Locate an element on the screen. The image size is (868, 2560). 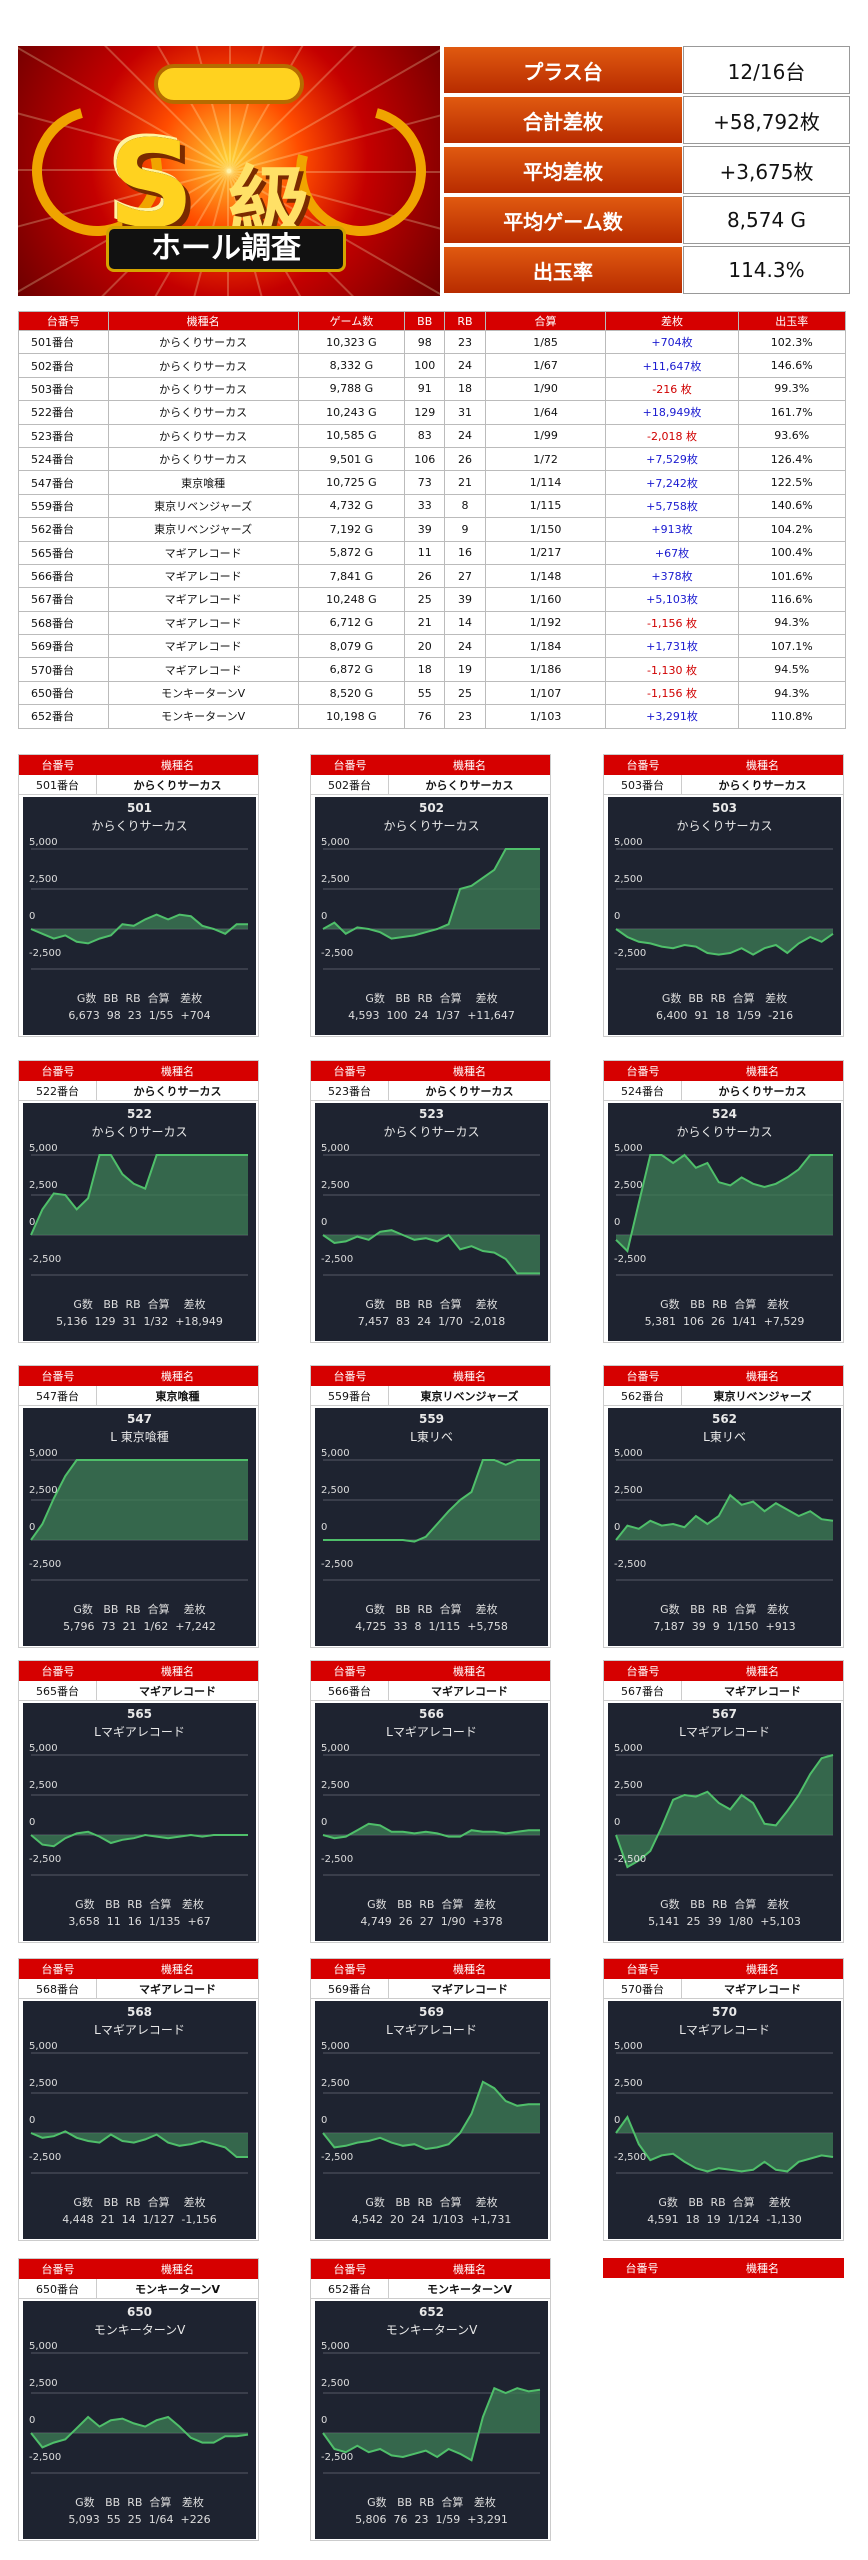
table-row: 501番台 からくりサーカス 10,323 G 98 23 1/85 +704枚 102.3% is located at coordinates (432, 342).